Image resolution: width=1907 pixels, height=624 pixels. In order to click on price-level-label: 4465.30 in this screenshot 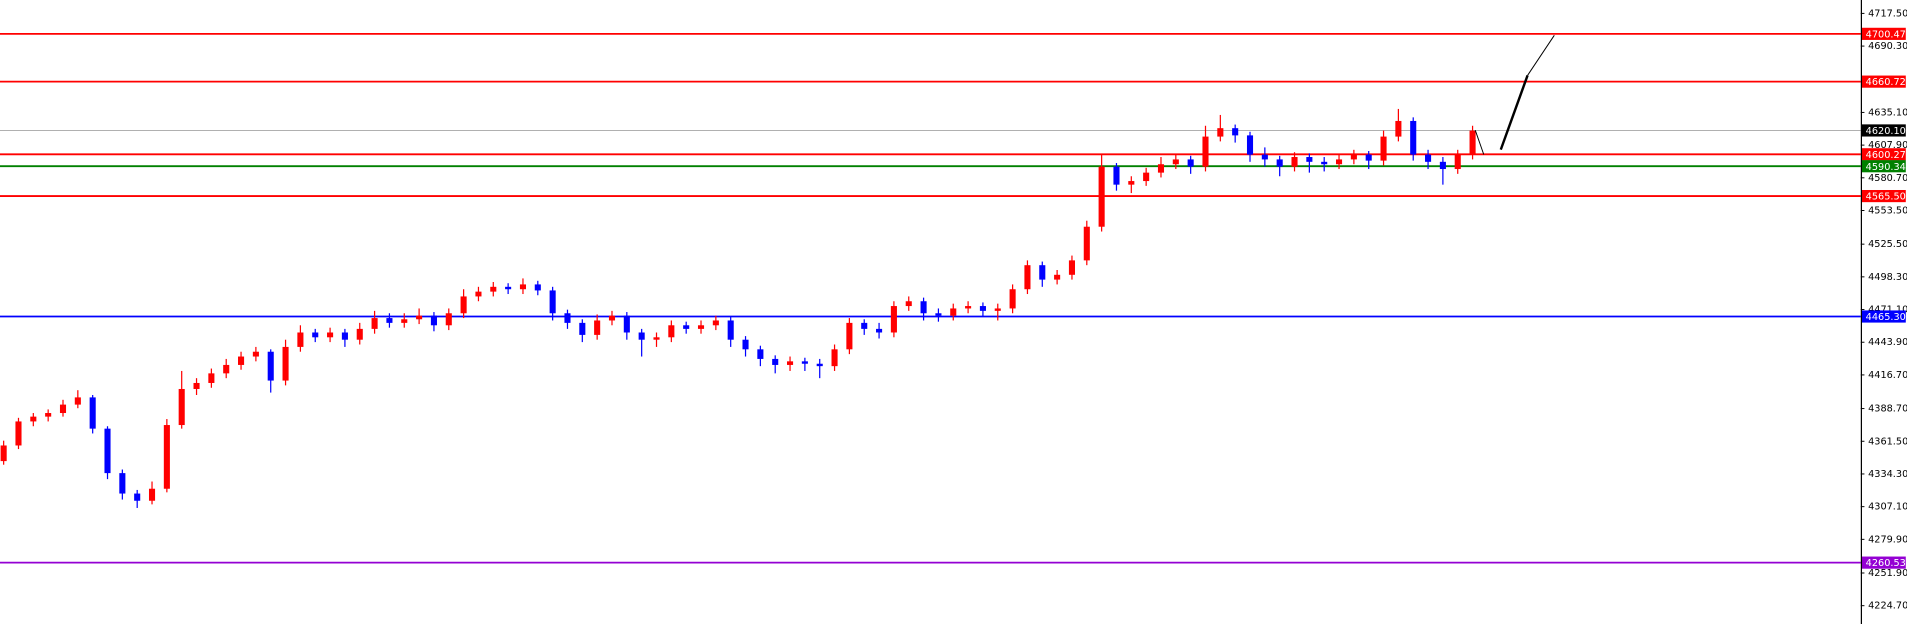, I will do `click(1886, 317)`.